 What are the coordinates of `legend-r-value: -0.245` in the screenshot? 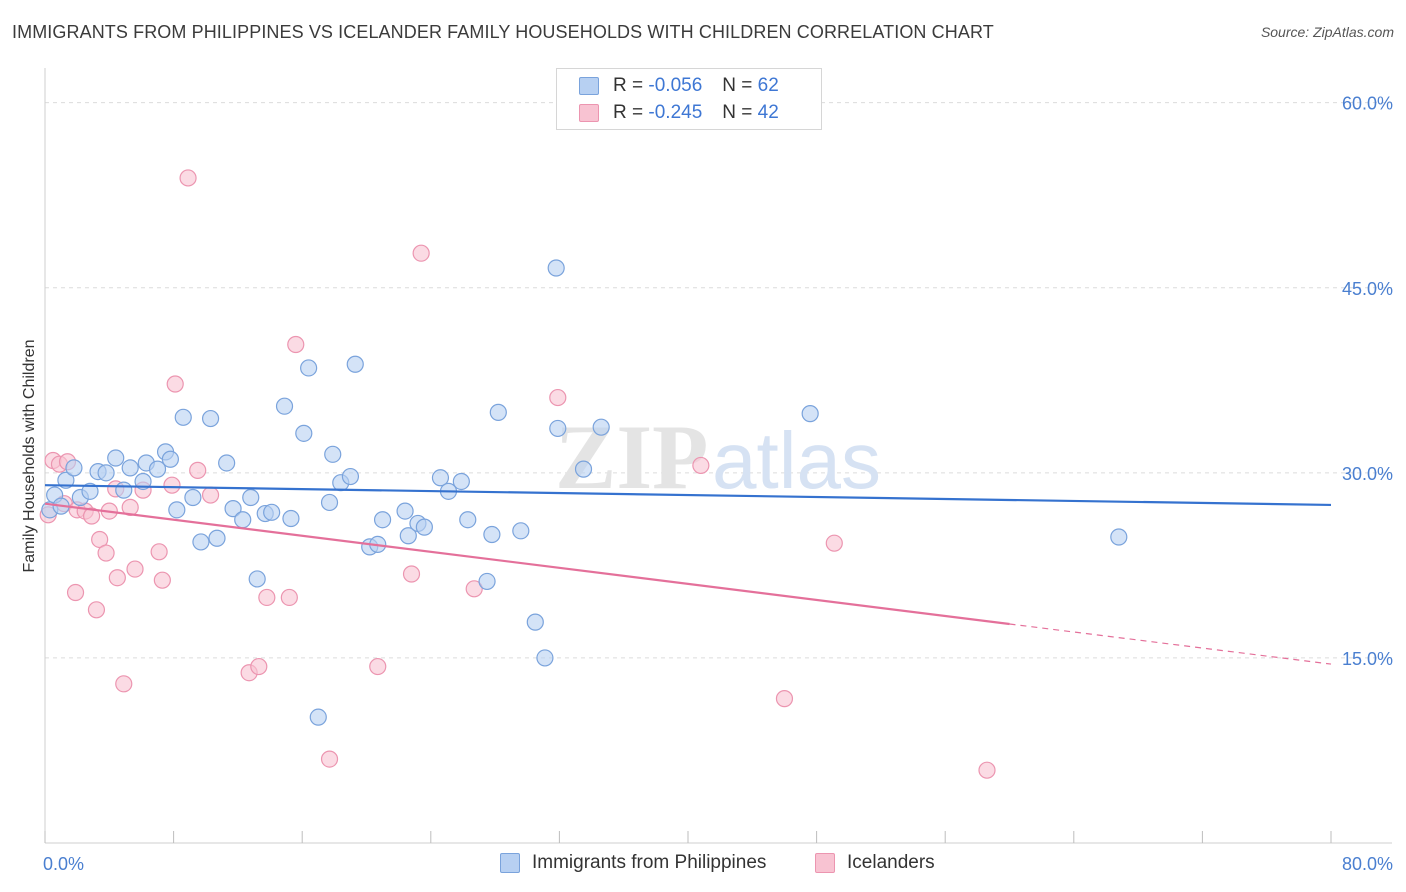 It's located at (675, 112).